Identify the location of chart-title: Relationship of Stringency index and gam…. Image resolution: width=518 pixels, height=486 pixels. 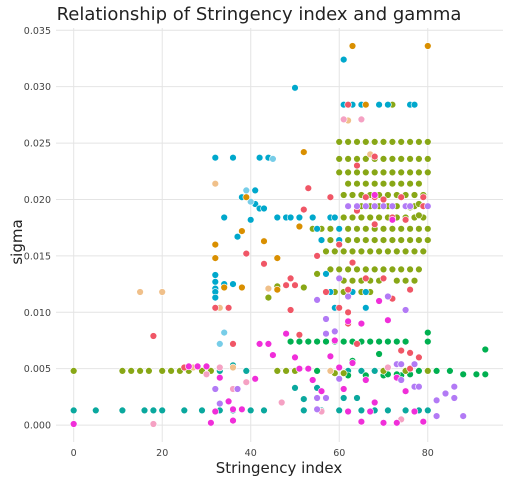
(259, 14).